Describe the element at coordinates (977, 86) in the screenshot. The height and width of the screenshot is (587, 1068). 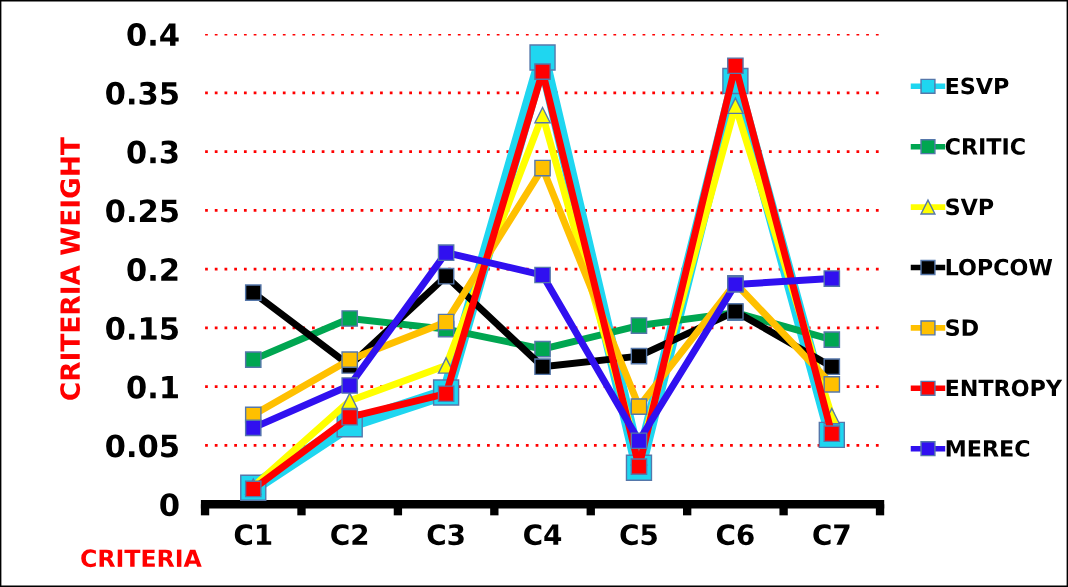
I see `legend-label: ESVP` at that location.